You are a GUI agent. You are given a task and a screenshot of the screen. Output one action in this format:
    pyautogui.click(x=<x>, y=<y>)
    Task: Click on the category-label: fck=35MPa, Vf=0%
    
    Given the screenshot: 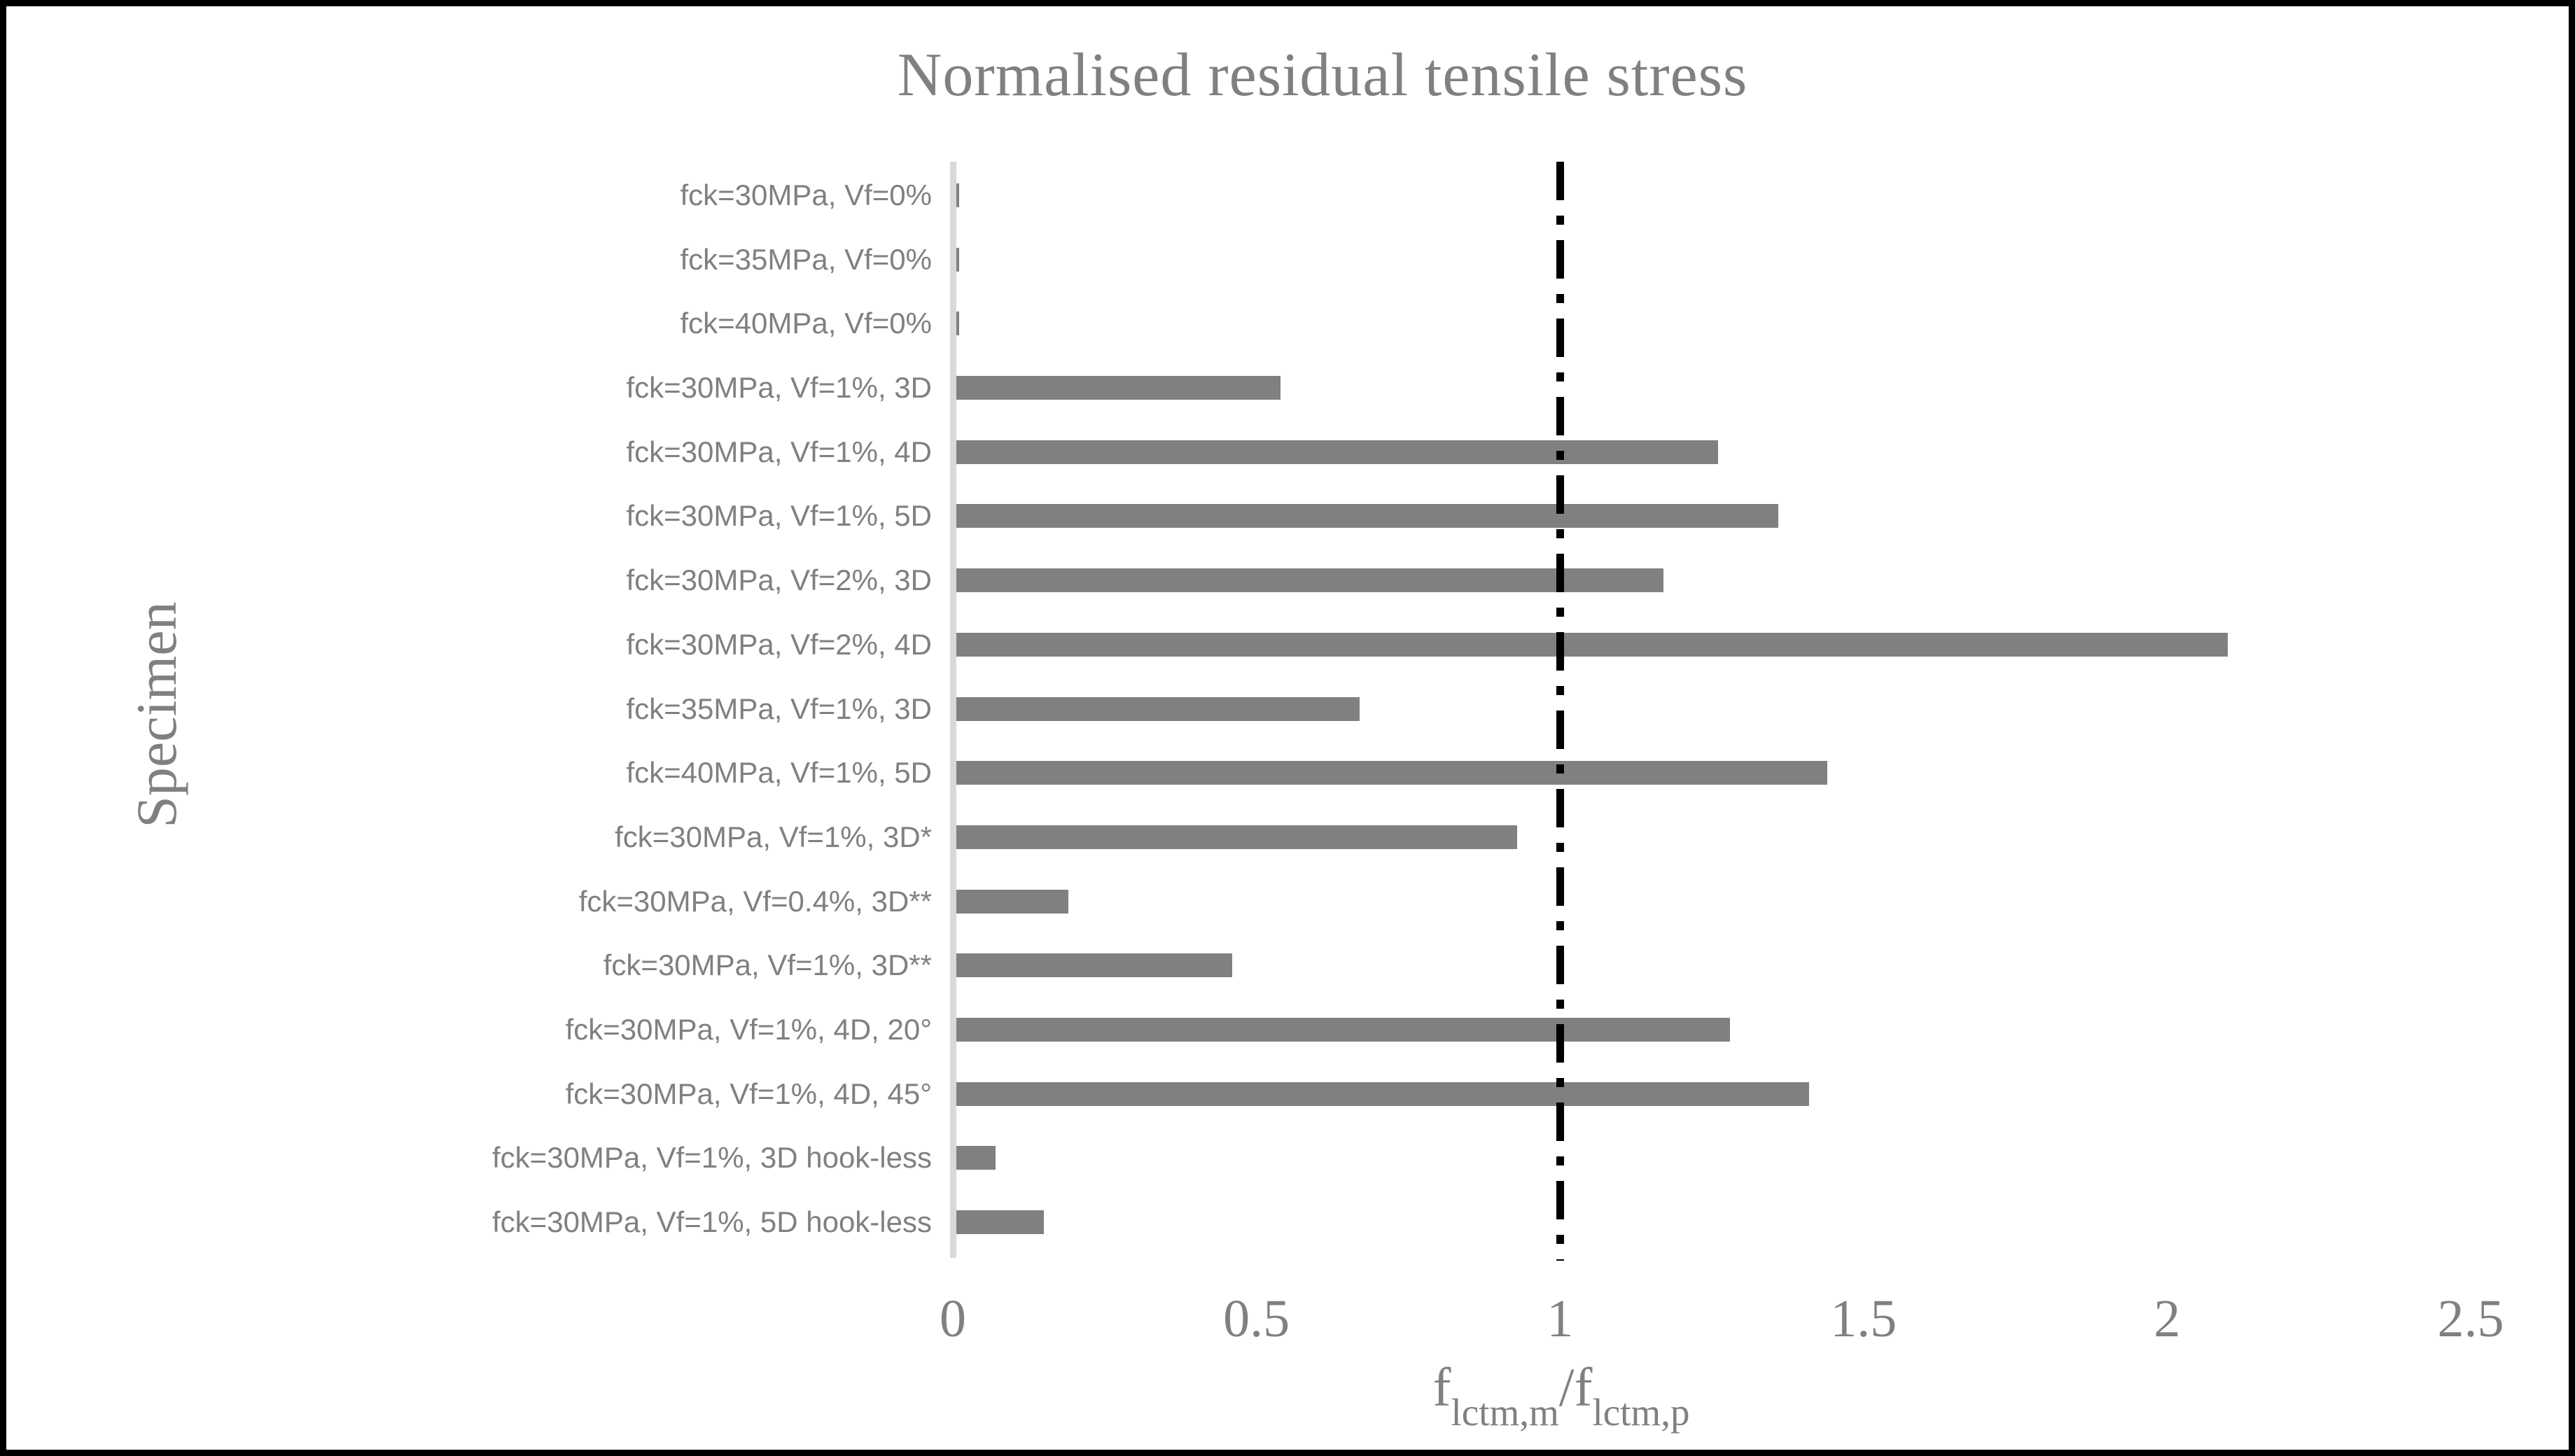 What is the action you would take?
    pyautogui.click(x=806, y=259)
    